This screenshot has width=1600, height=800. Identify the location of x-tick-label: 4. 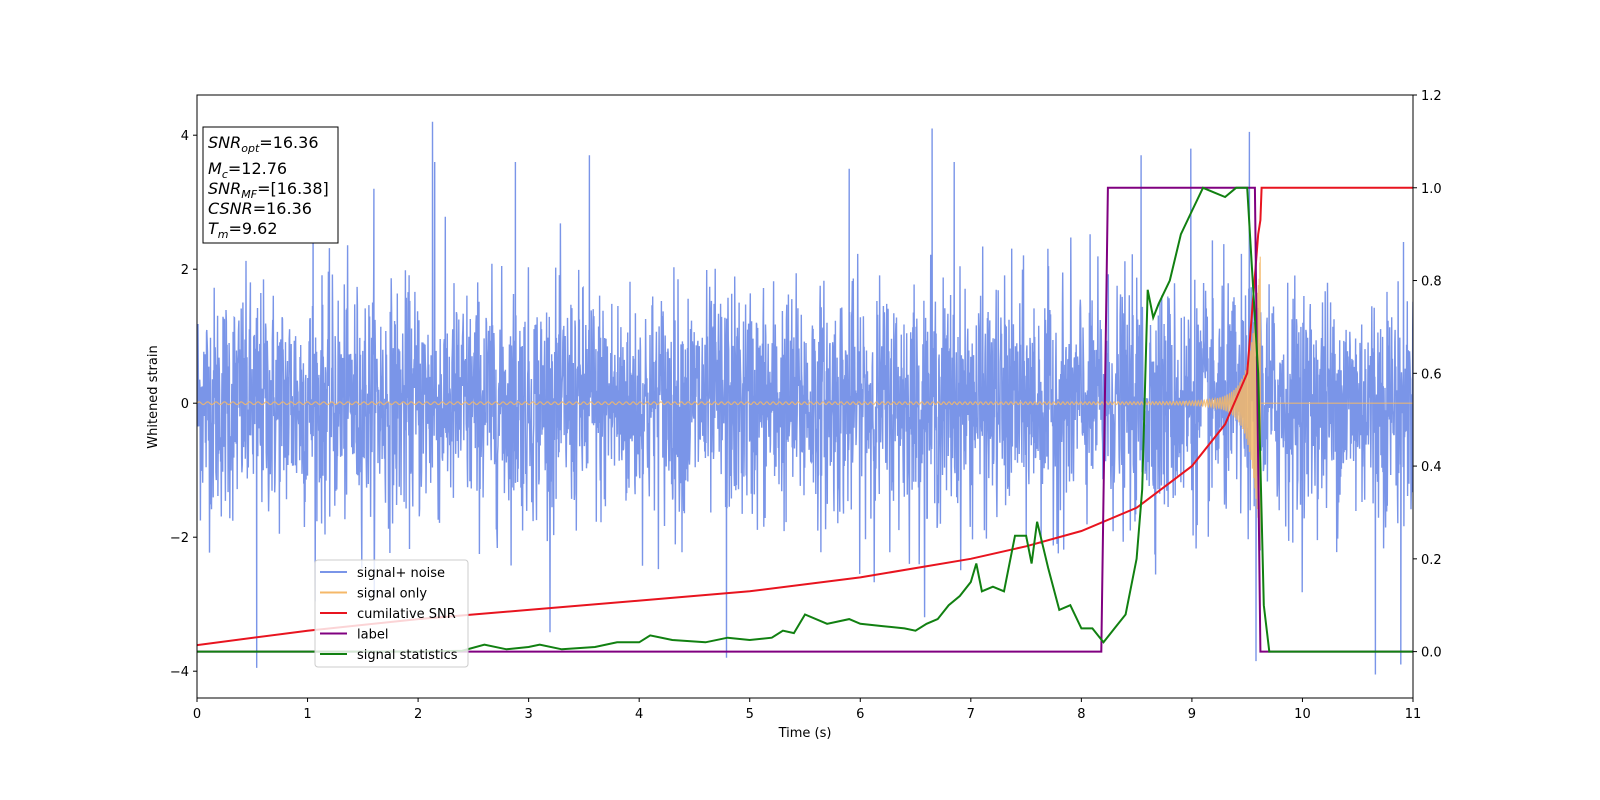
(639, 714).